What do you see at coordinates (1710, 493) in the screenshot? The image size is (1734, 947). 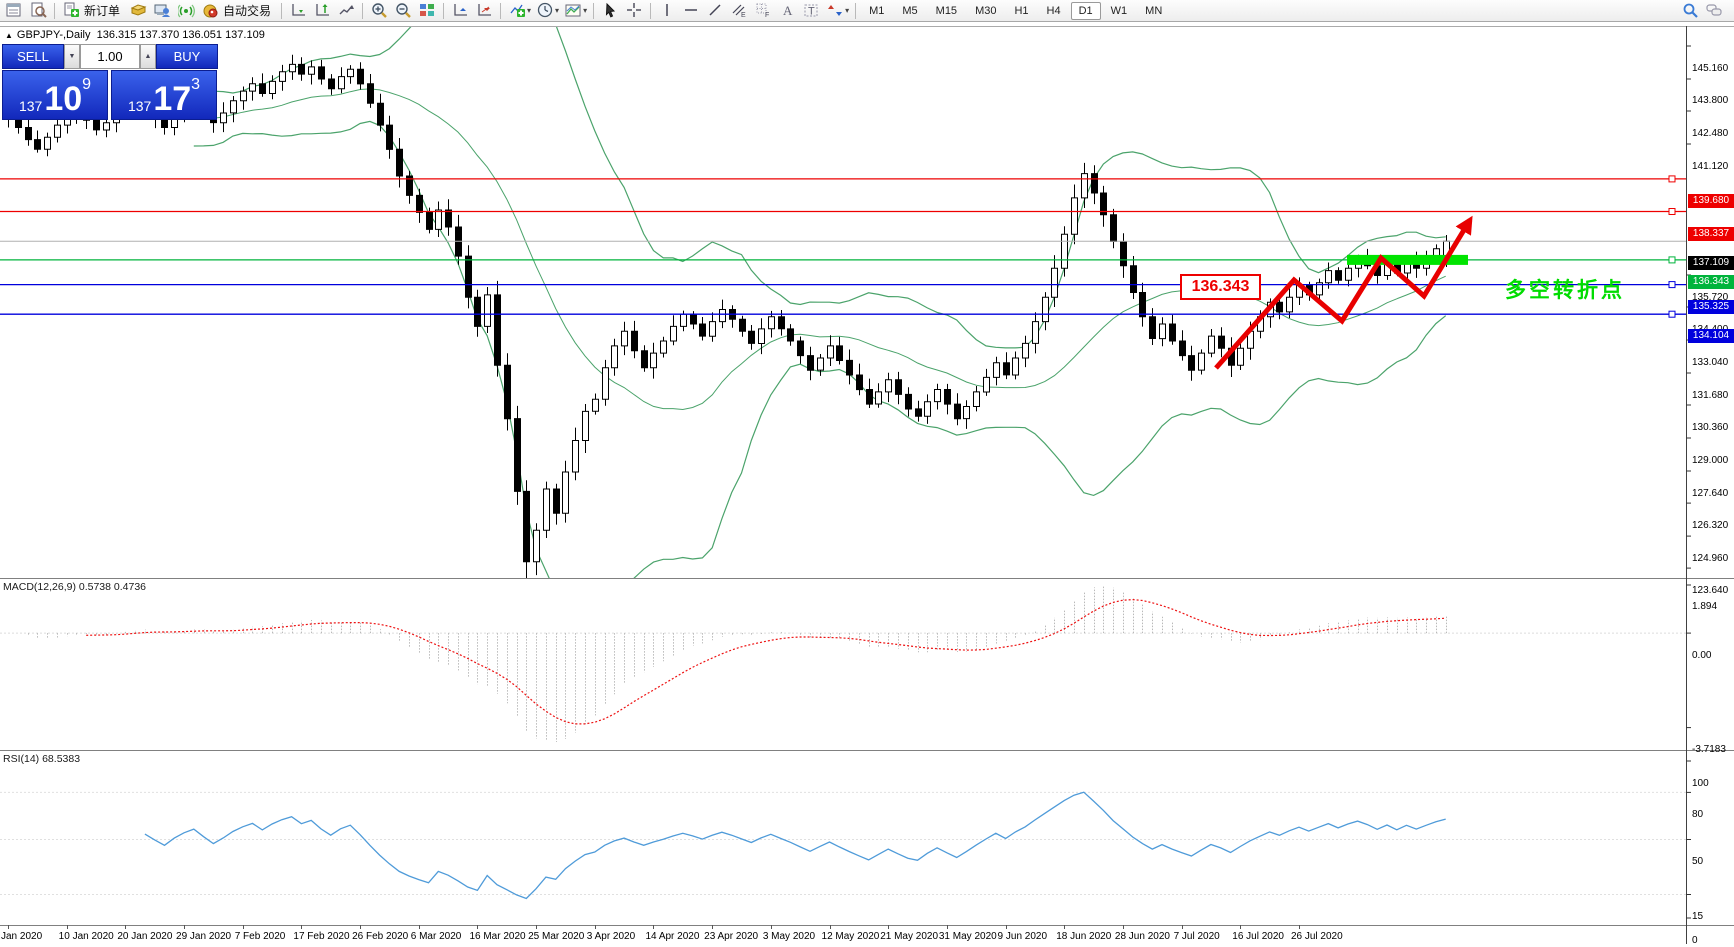 I see `price-axis-label: 127.640` at bounding box center [1710, 493].